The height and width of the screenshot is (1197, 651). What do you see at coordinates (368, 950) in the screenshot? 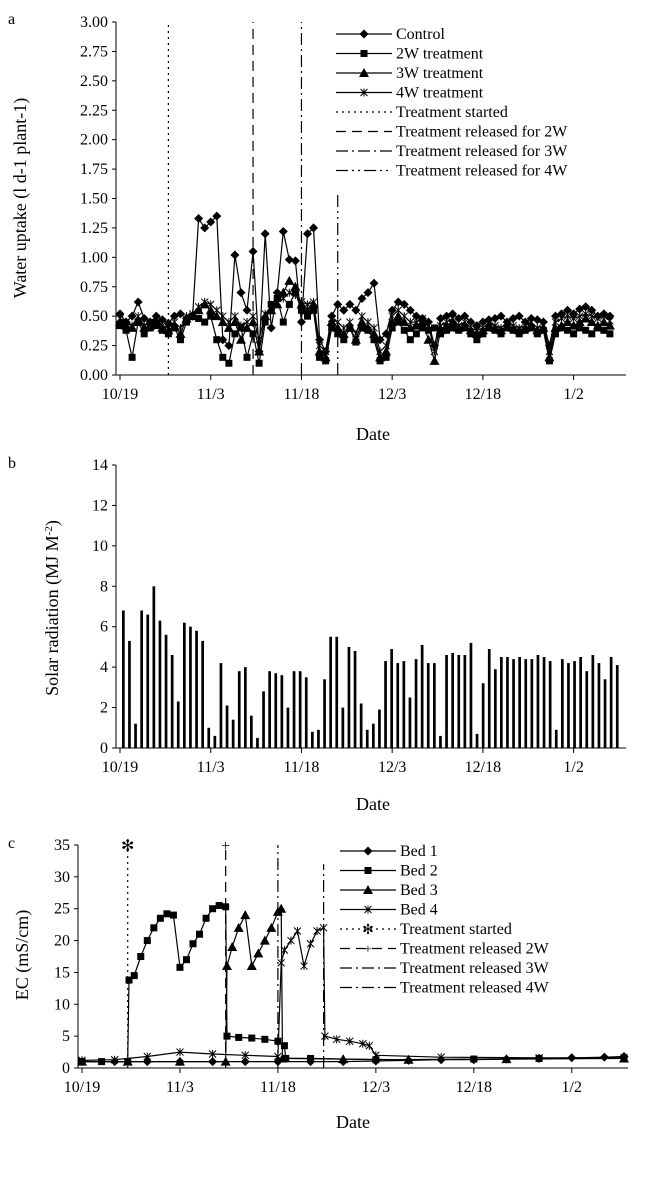
I see `c-legend-marker: +` at bounding box center [368, 950].